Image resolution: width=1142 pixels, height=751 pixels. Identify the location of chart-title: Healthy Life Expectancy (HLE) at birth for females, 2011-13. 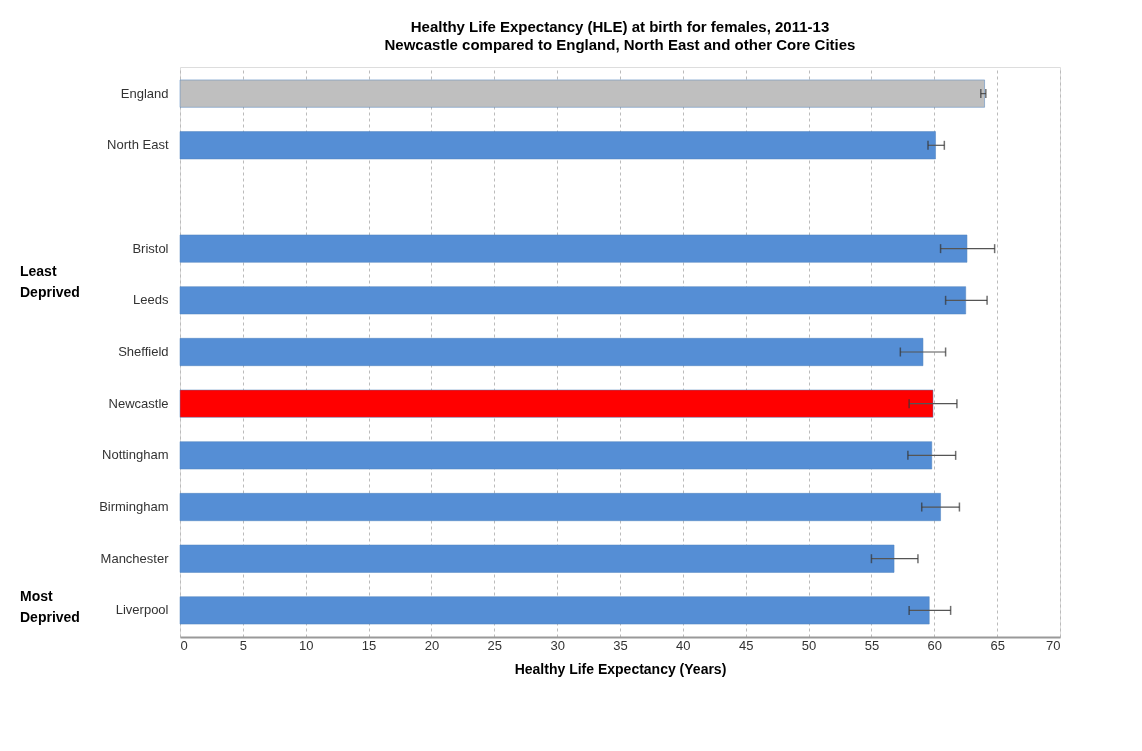
(620, 26).